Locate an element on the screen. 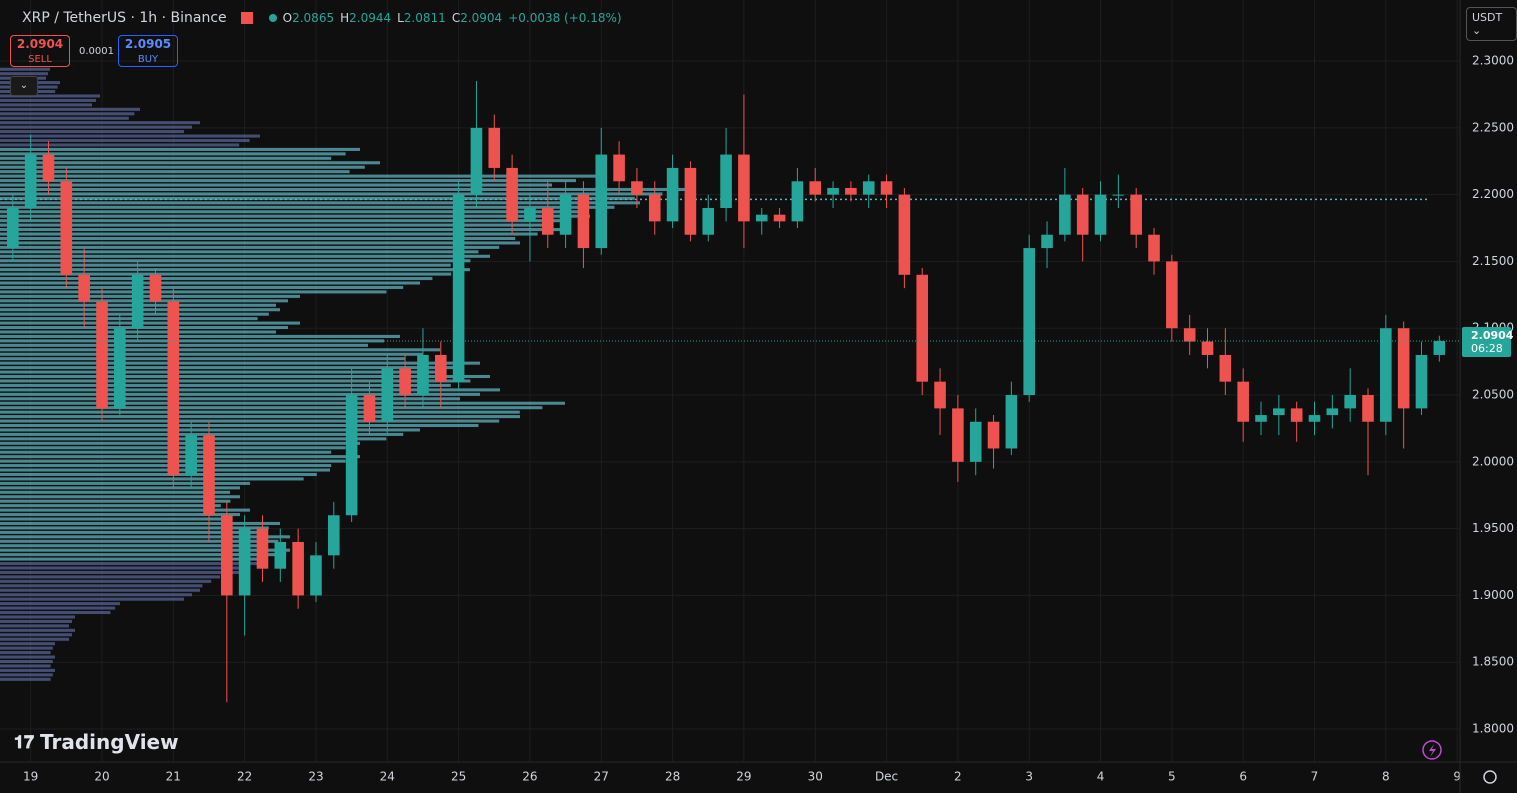 This screenshot has width=1517, height=793. x-tick-label: 4 is located at coordinates (1101, 777).